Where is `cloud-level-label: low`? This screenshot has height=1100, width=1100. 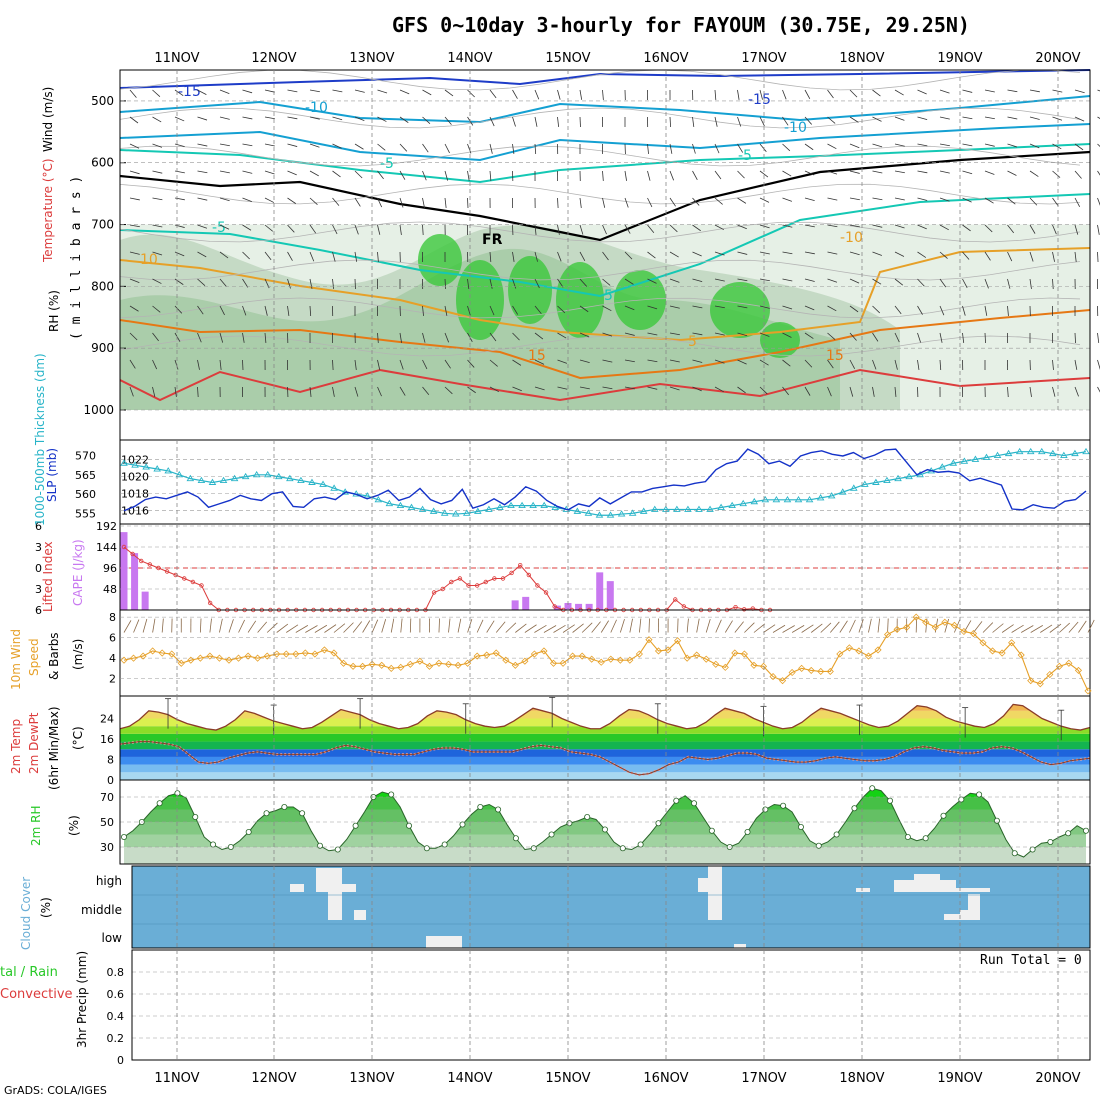
cloud-level-label: low is located at coordinates (112, 938).